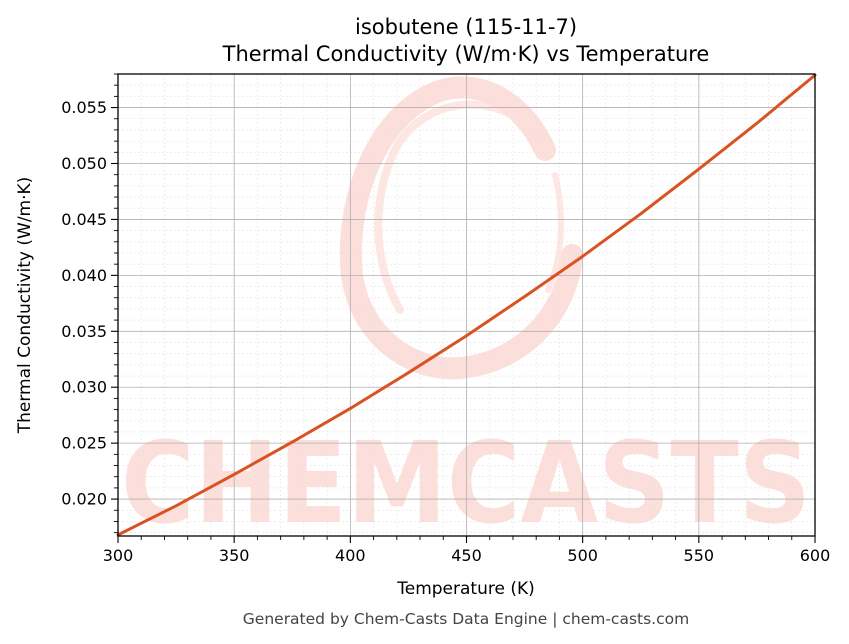 This screenshot has height=644, width=849. Describe the element at coordinates (466, 27) in the screenshot. I see `chart-title: isobutene (115-11-7)` at that location.